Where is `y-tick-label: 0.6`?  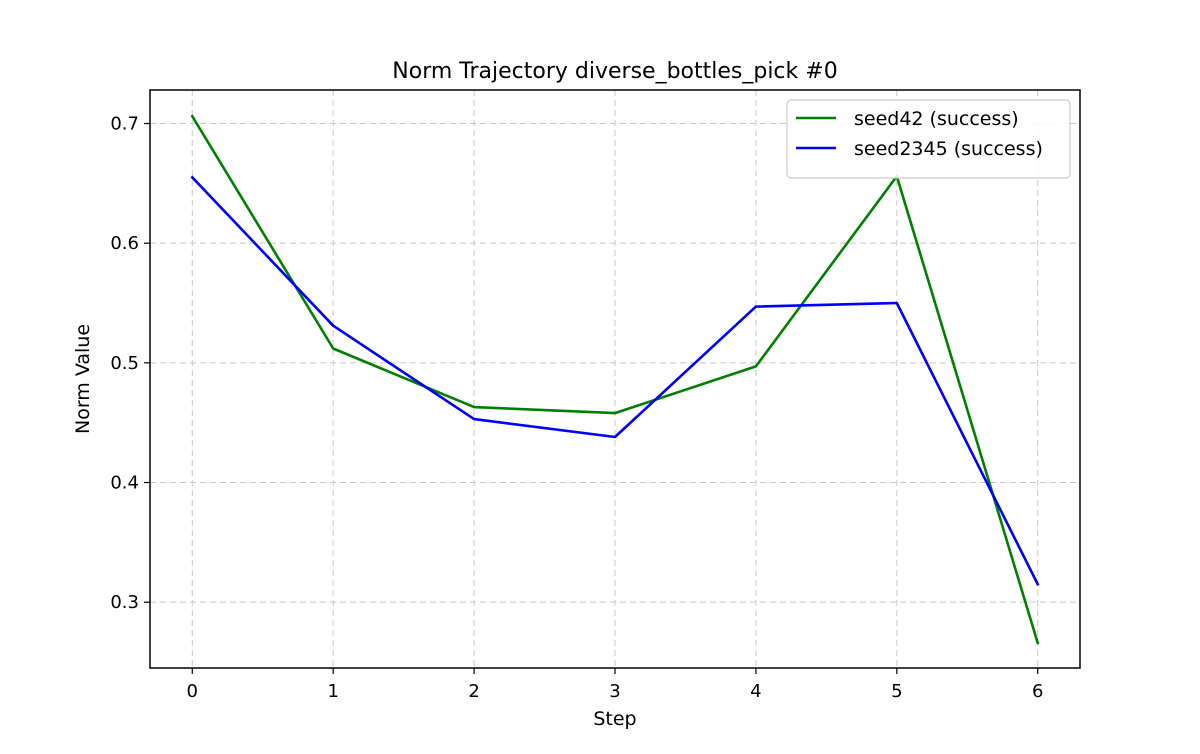
y-tick-label: 0.6 is located at coordinates (124, 243).